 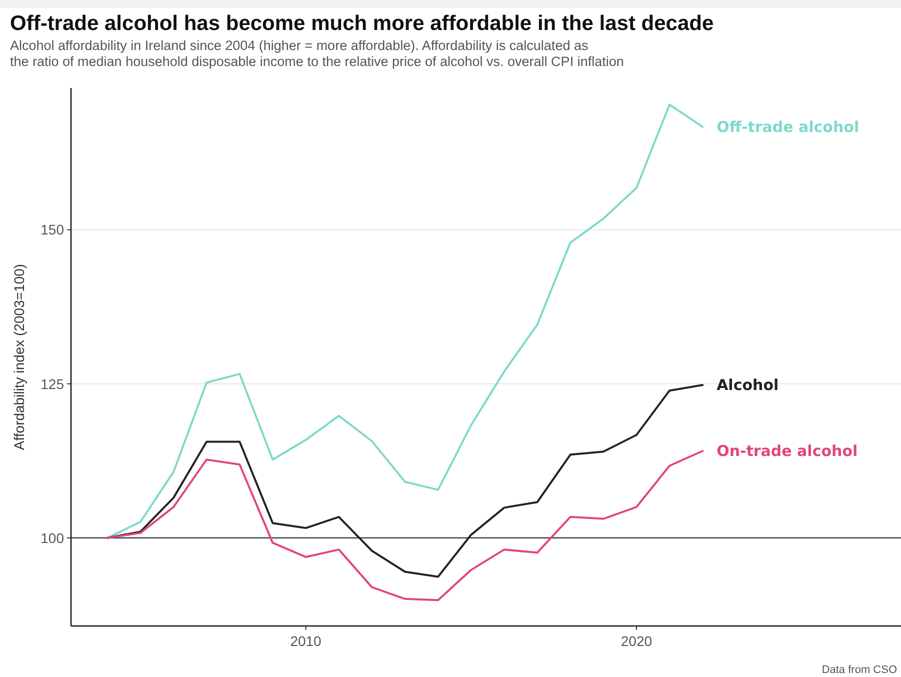 I want to click on y-axis-title: Affordability index (2003=100), so click(x=19, y=357).